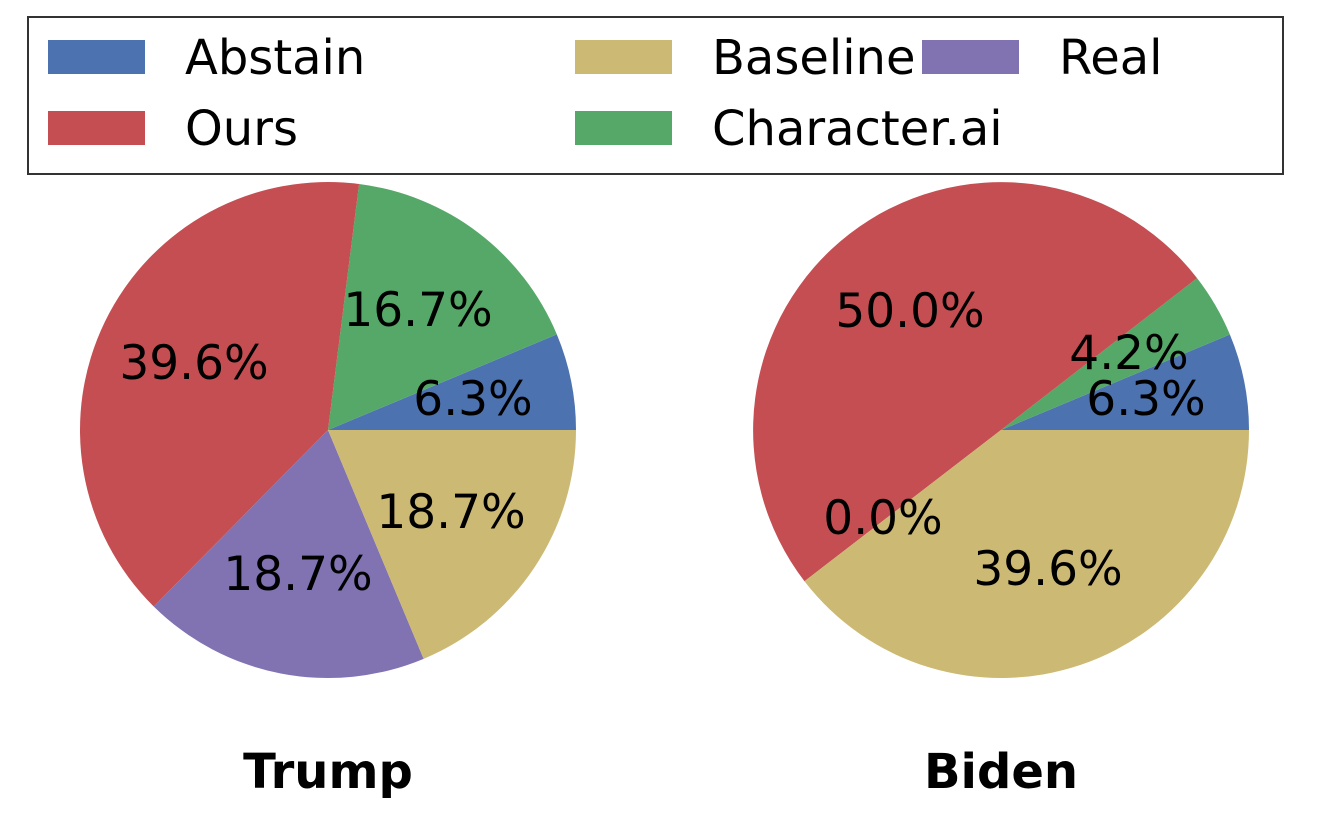  I want to click on slice-label-trump-ours: 39.6%, so click(193, 363).